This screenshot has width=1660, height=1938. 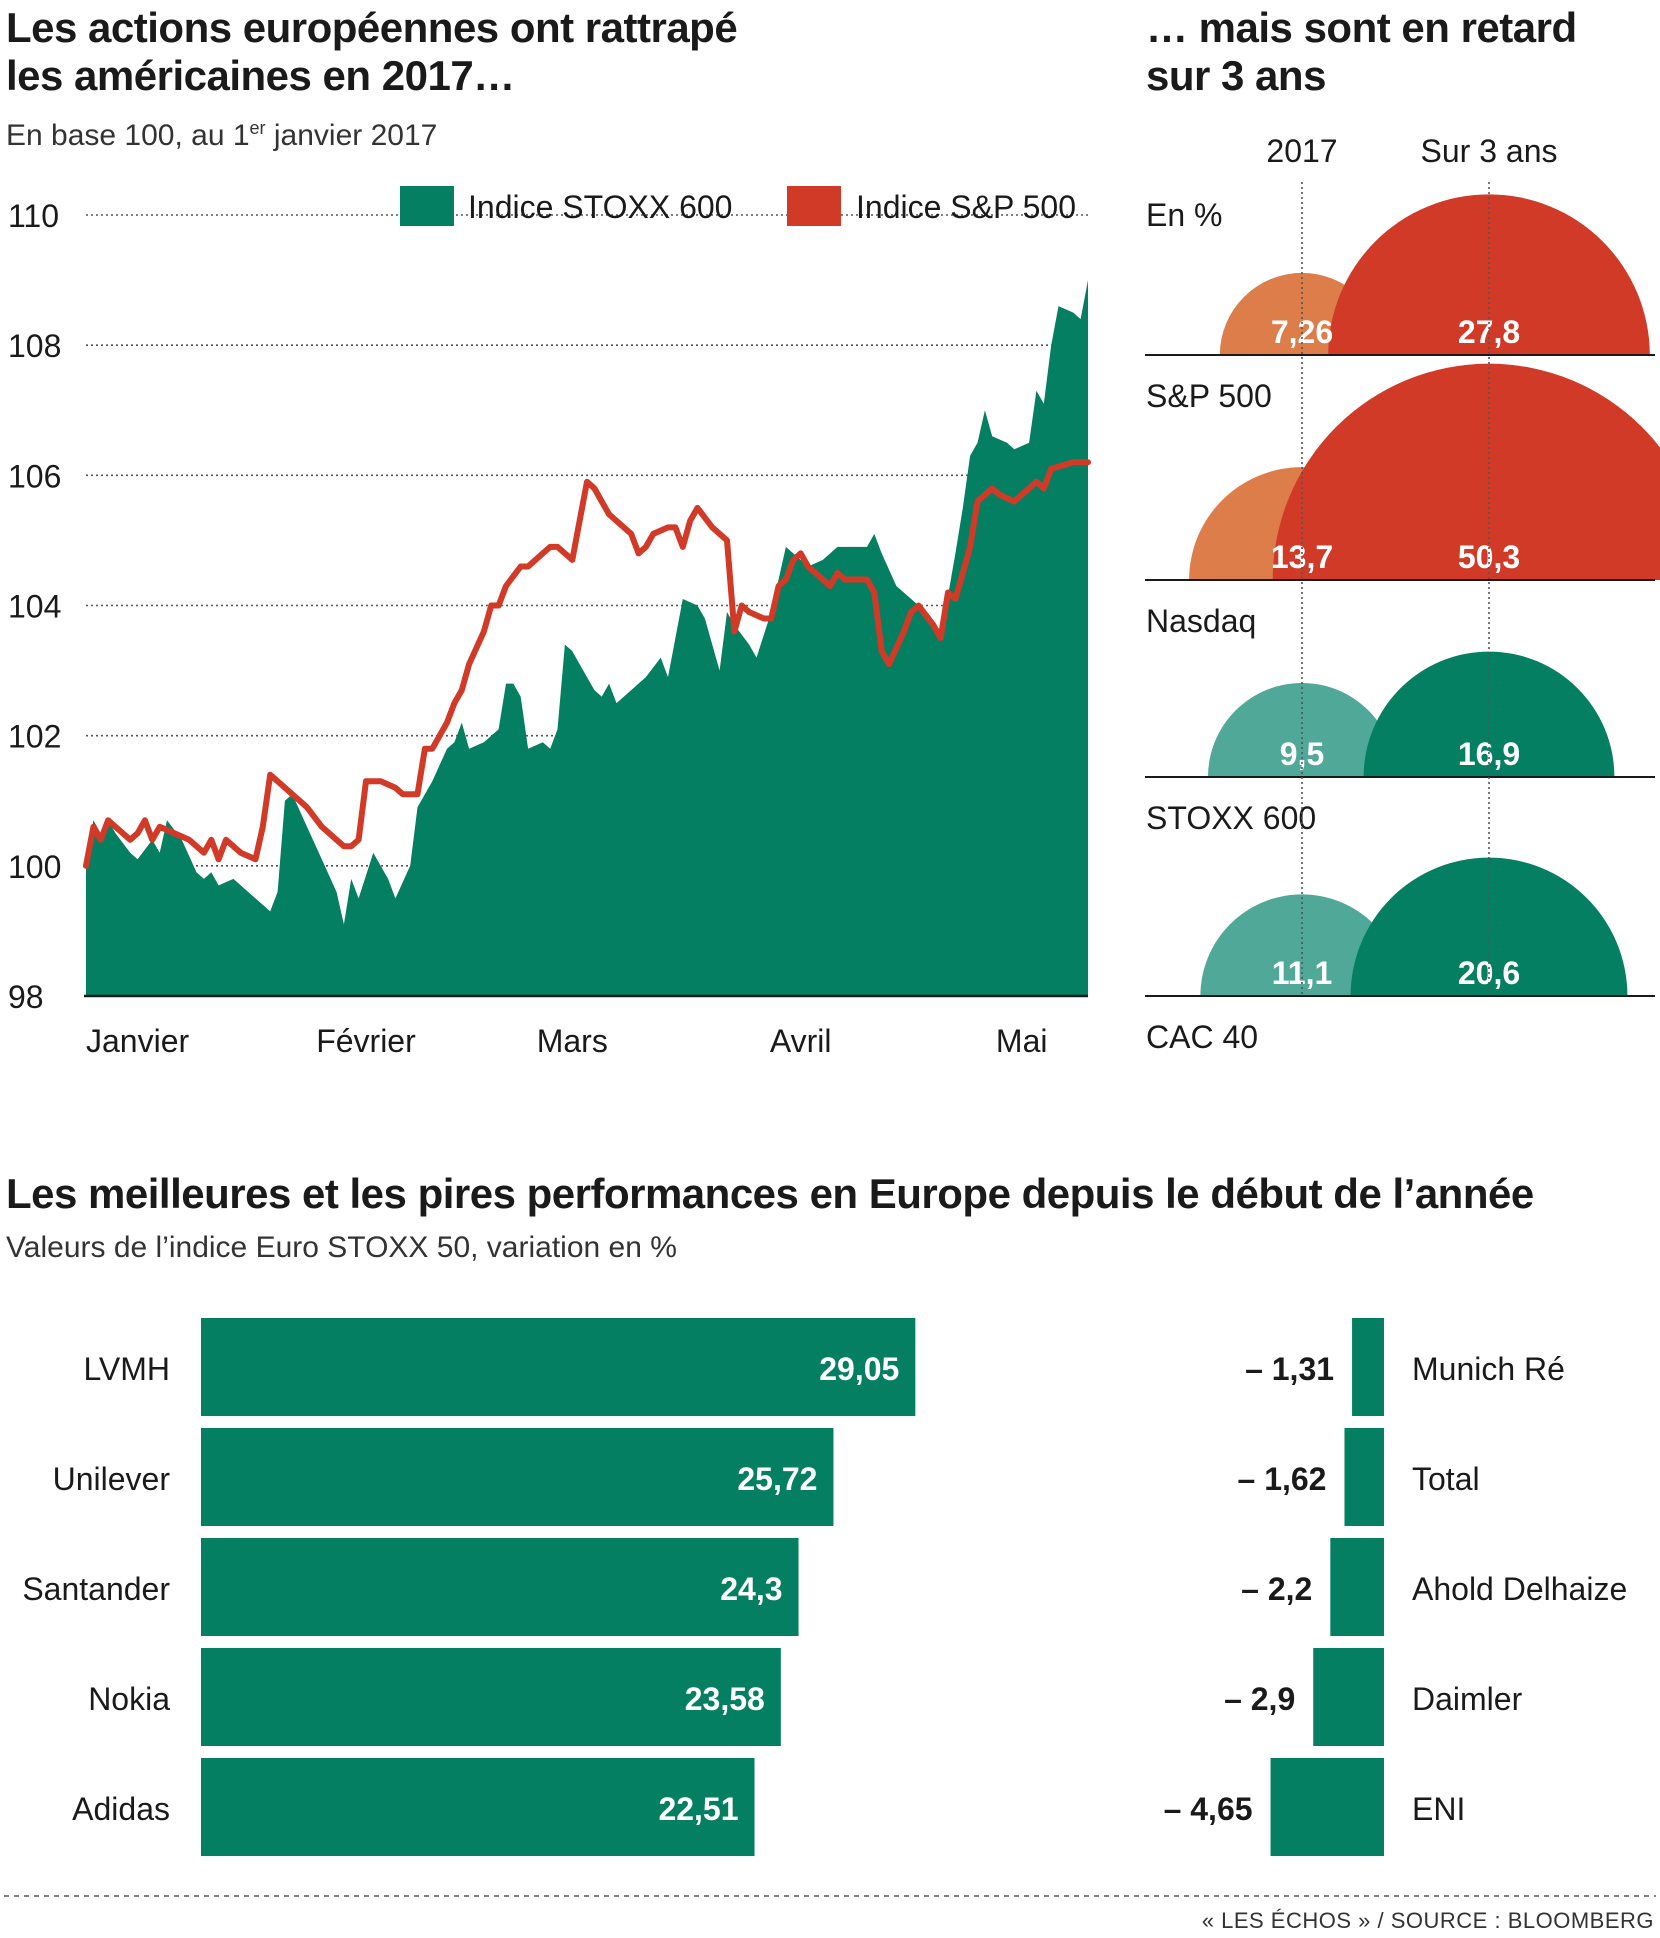 I want to click on legend-label-sp500: Indice S&P 500, so click(x=966, y=207).